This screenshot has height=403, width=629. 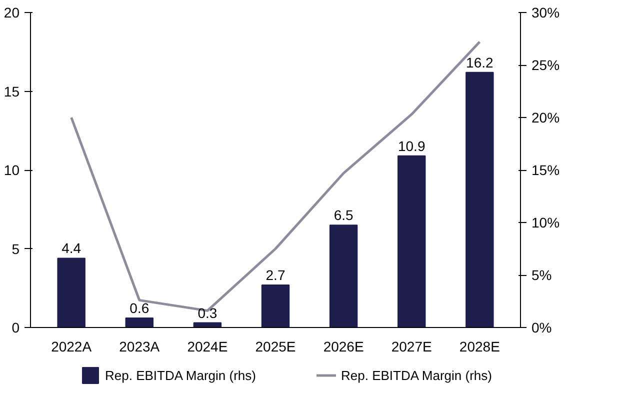 I want to click on data-label: 16.2, so click(x=480, y=62).